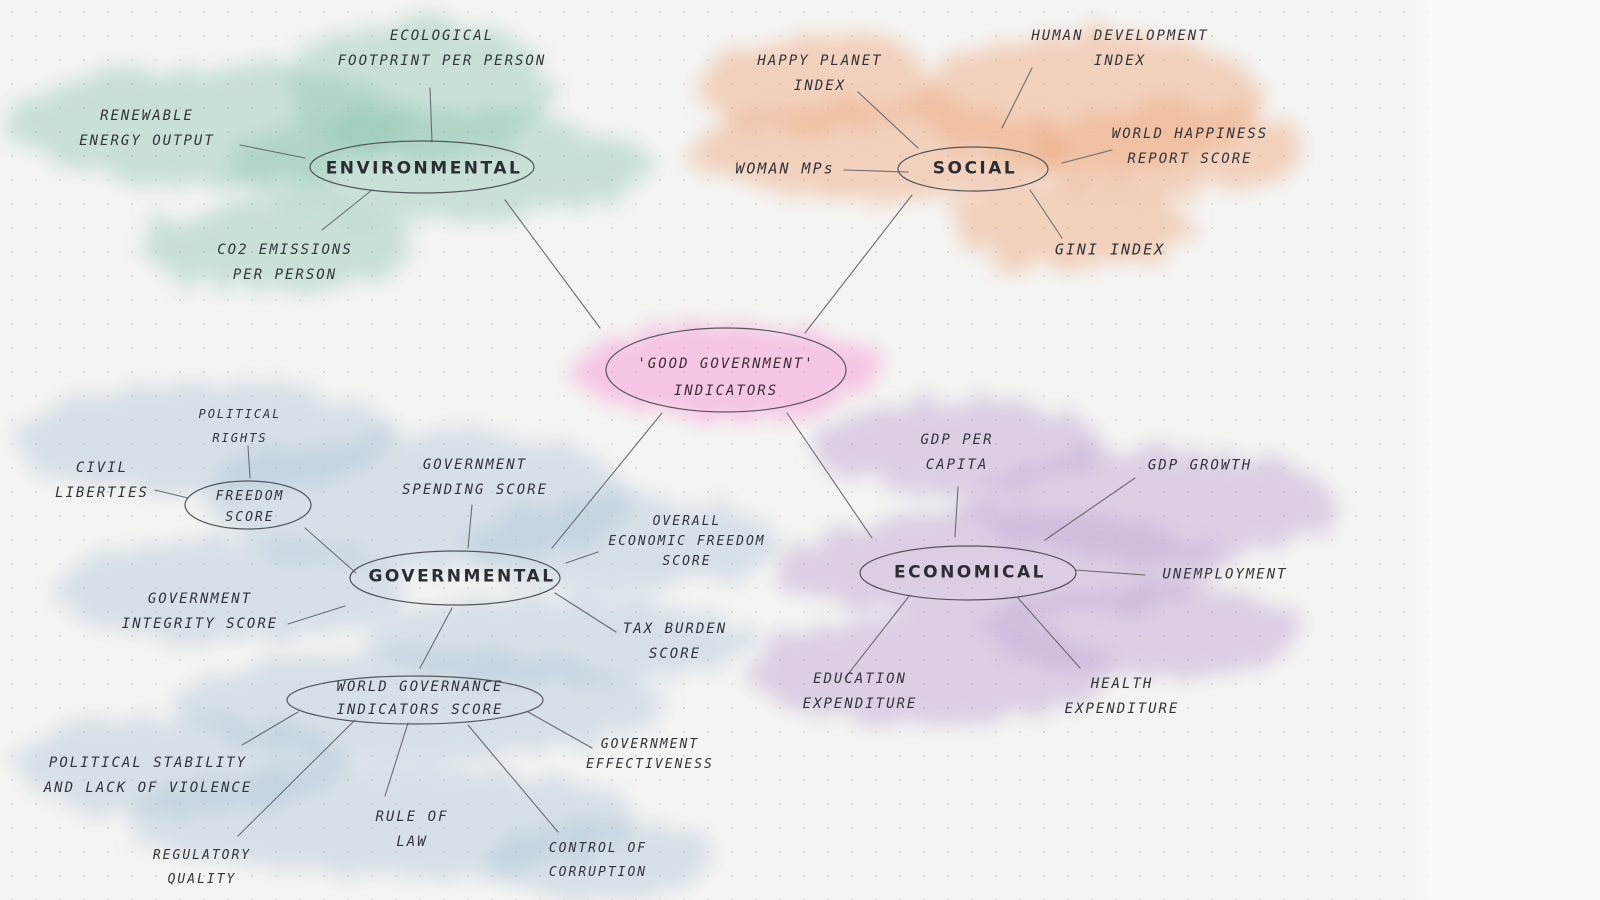 The height and width of the screenshot is (900, 1600). What do you see at coordinates (726, 391) in the screenshot?
I see `central-line-2: INDICATORS` at bounding box center [726, 391].